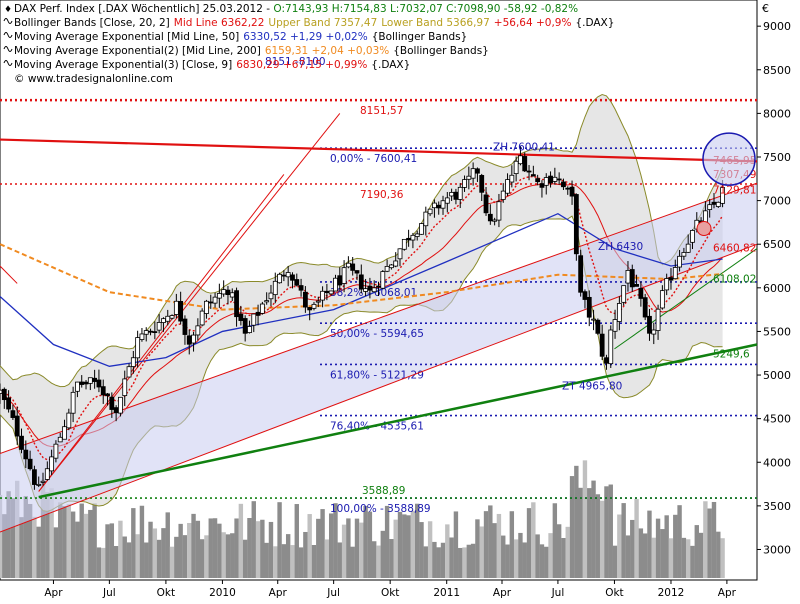 The height and width of the screenshot is (604, 800). Describe the element at coordinates (278, 593) in the screenshot. I see `x-tick-label: Apr` at that location.